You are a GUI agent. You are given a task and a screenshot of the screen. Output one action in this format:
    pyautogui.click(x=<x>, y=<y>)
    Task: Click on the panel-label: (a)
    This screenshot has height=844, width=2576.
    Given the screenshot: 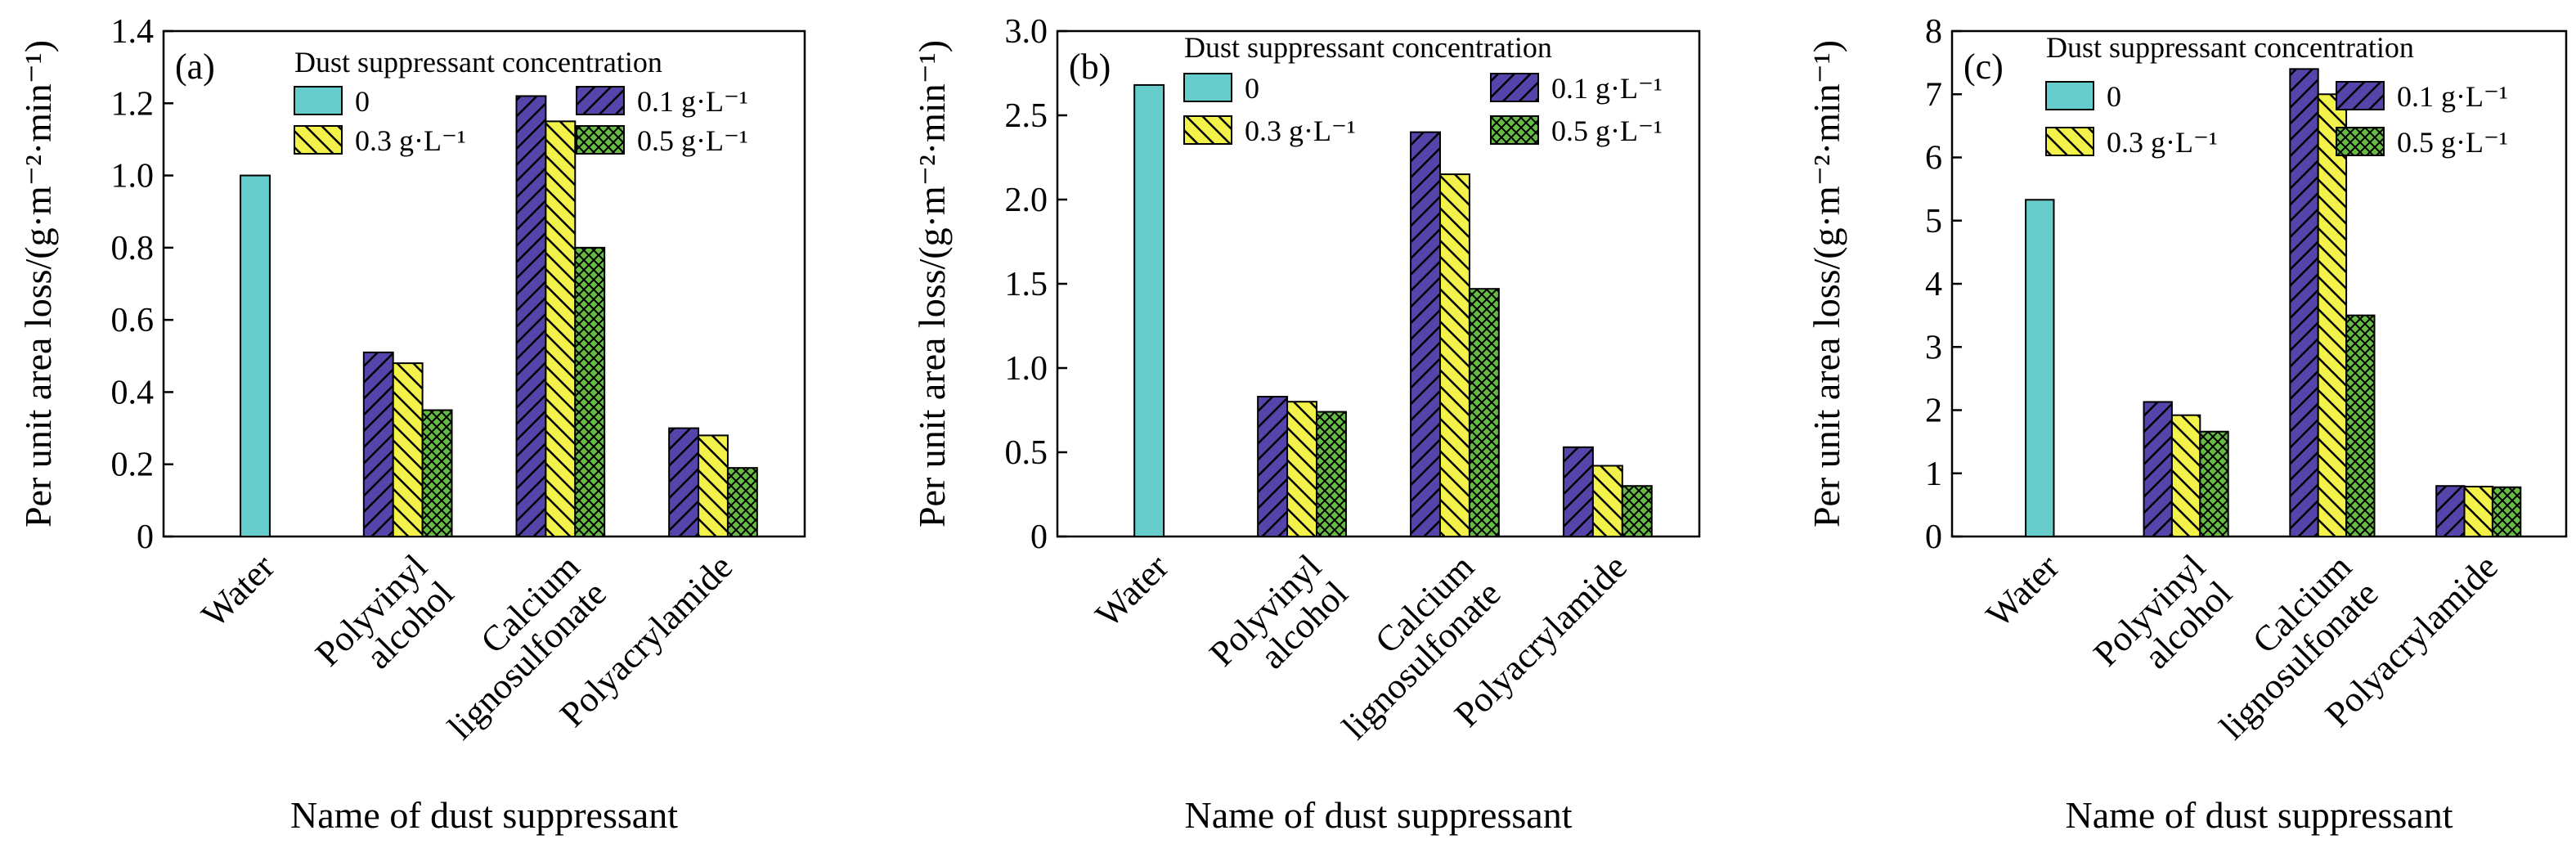 What is the action you would take?
    pyautogui.click(x=195, y=67)
    